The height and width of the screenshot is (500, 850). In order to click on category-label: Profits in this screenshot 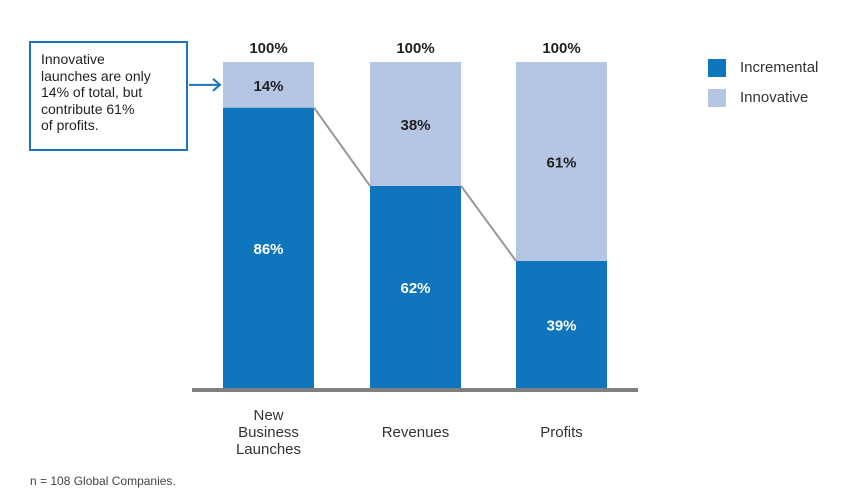, I will do `click(561, 432)`.